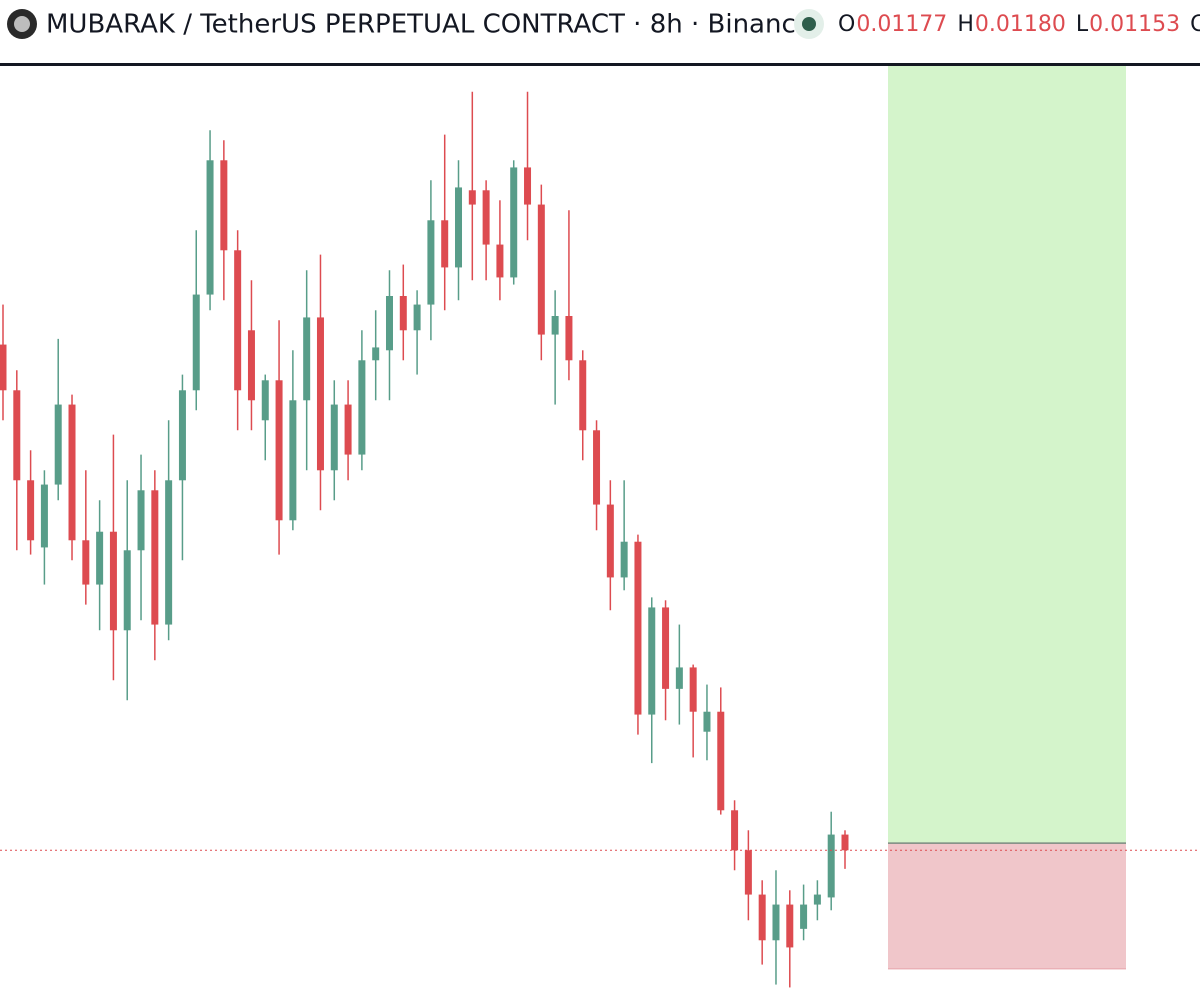  What do you see at coordinates (901, 24) in the screenshot?
I see `ohlc-value: 0.01177` at bounding box center [901, 24].